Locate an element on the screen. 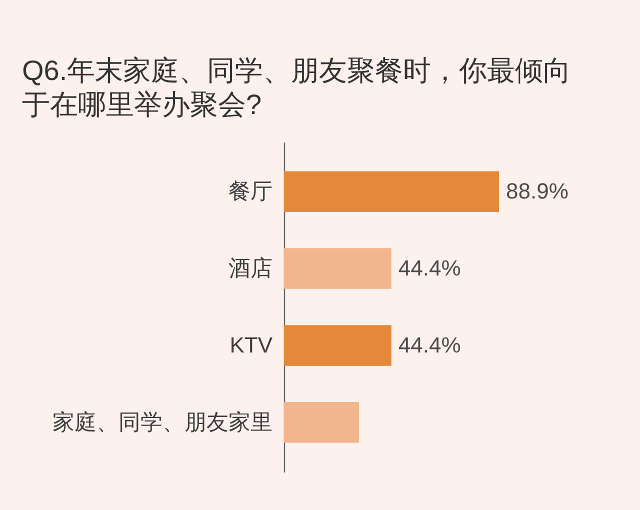 The height and width of the screenshot is (510, 640). y-tick-label: 酒店 is located at coordinates (250, 268).